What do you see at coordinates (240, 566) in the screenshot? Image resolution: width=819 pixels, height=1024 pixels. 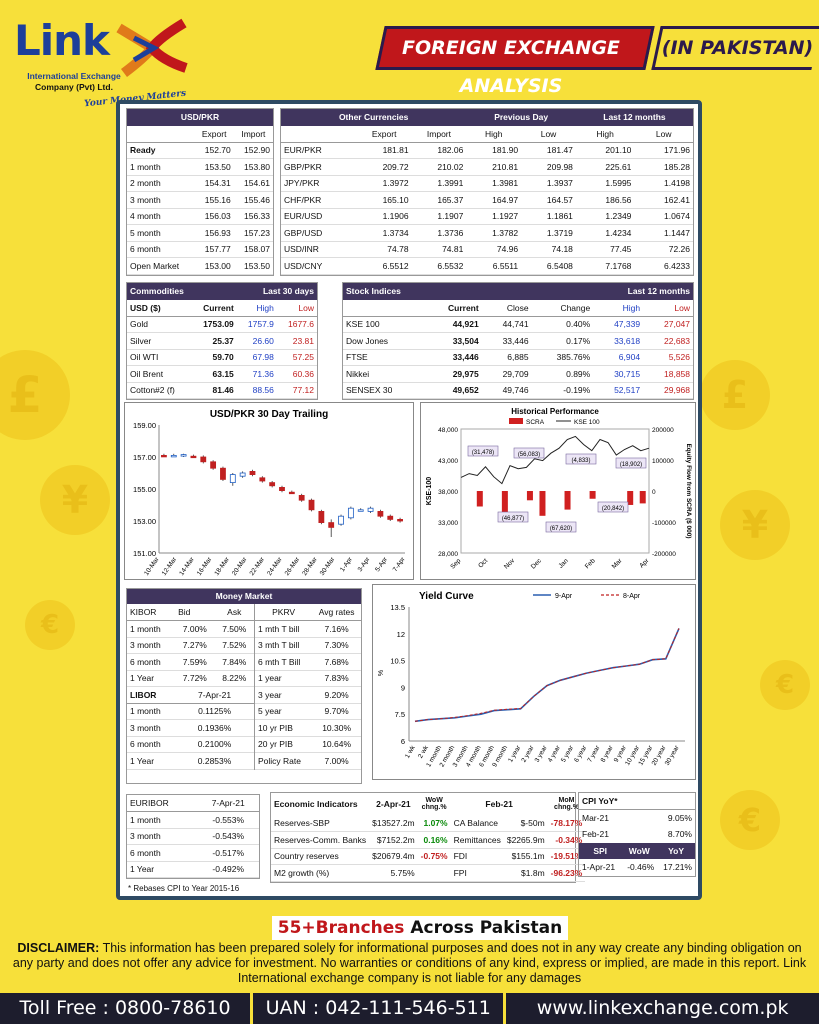 I see `x-tick-label: 20-Mar` at bounding box center [240, 566].